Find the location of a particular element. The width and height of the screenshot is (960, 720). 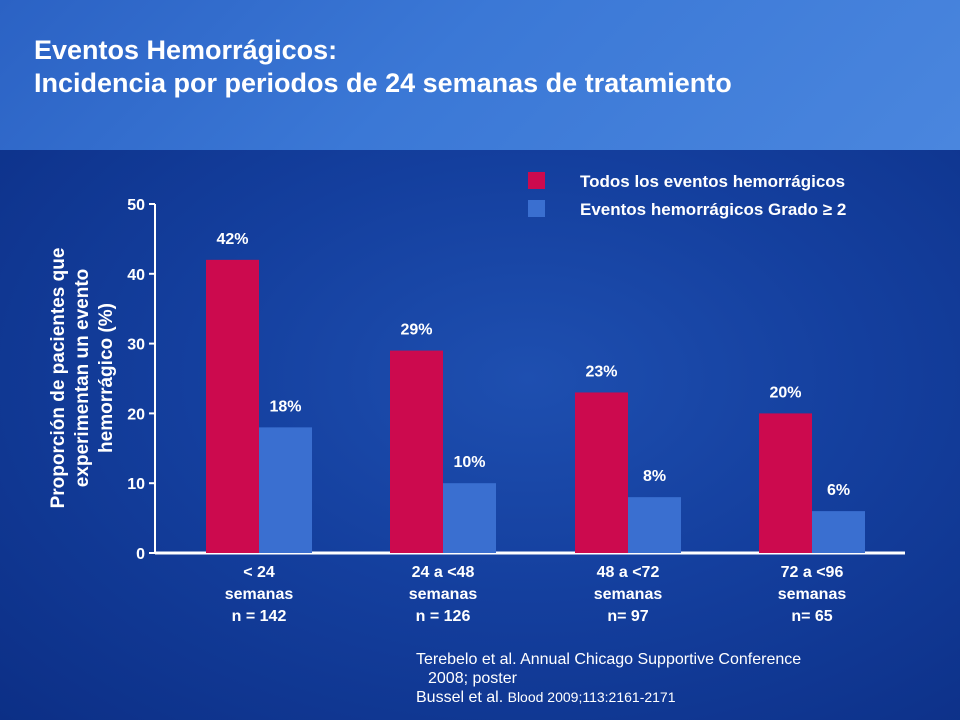

y-tick-label: 30 is located at coordinates (136, 345).